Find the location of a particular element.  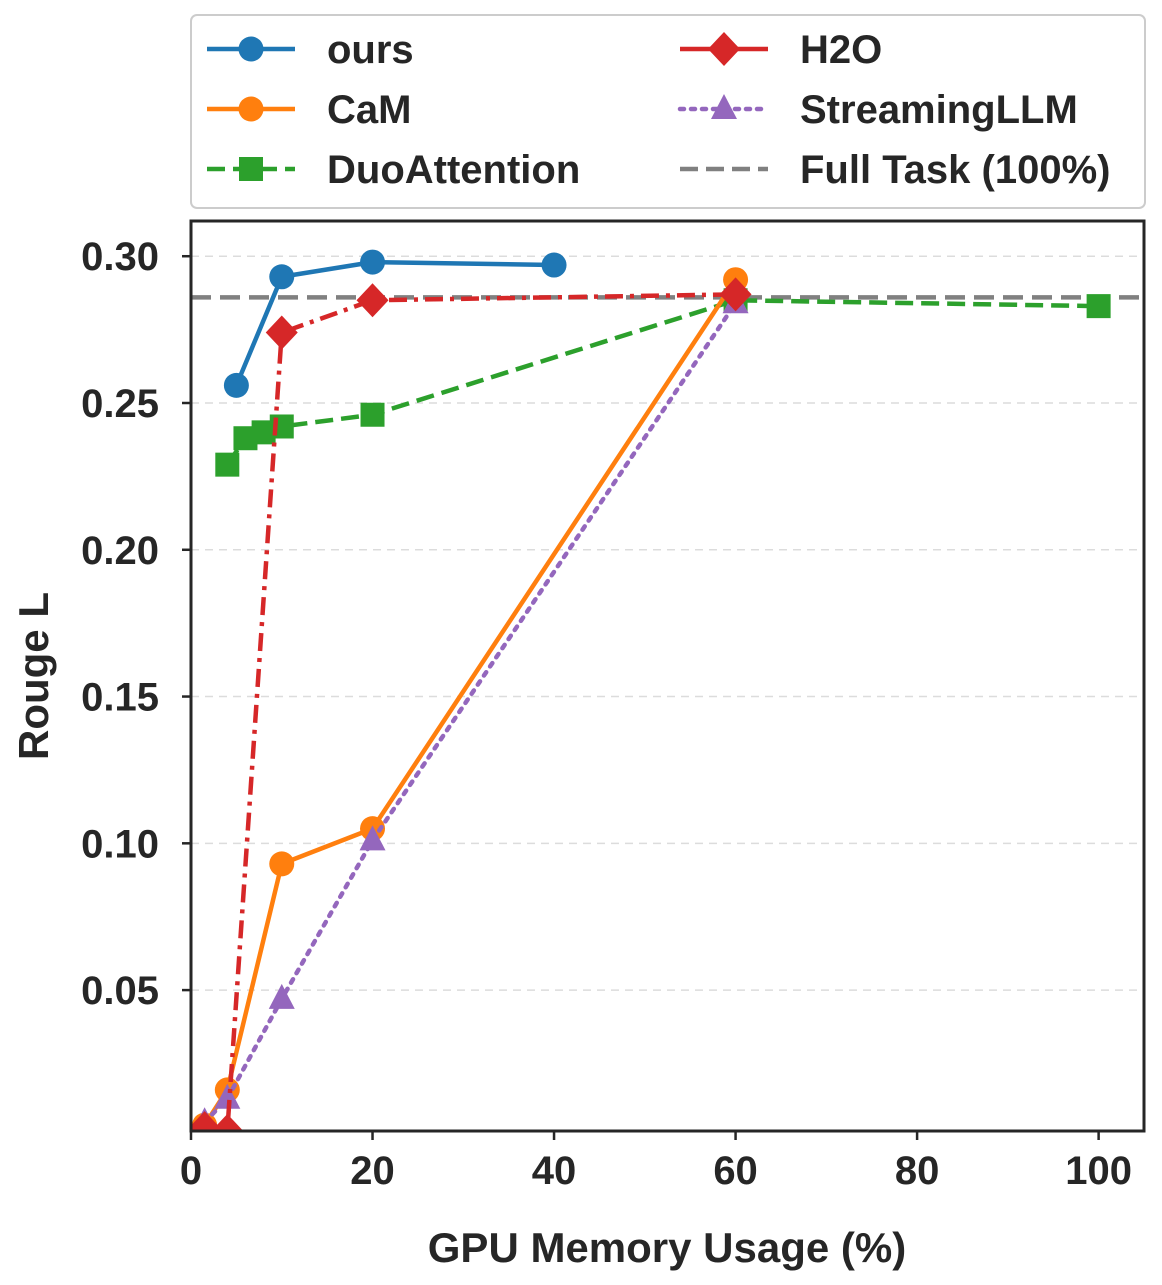

x-tick-label: 100 is located at coordinates (1098, 1171).